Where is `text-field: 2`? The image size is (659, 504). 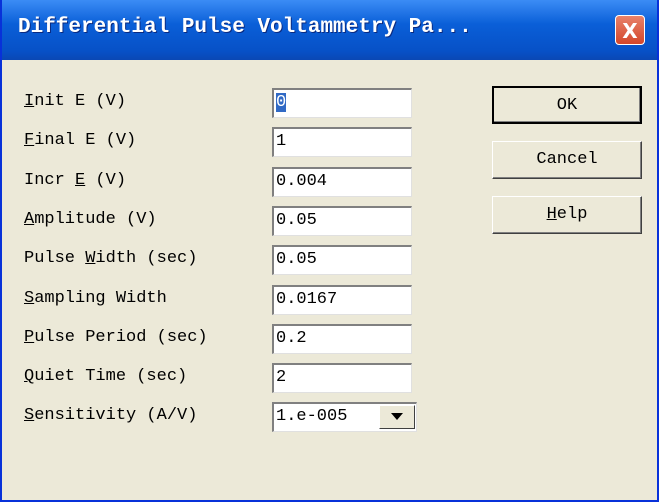
text-field: 2 is located at coordinates (342, 378).